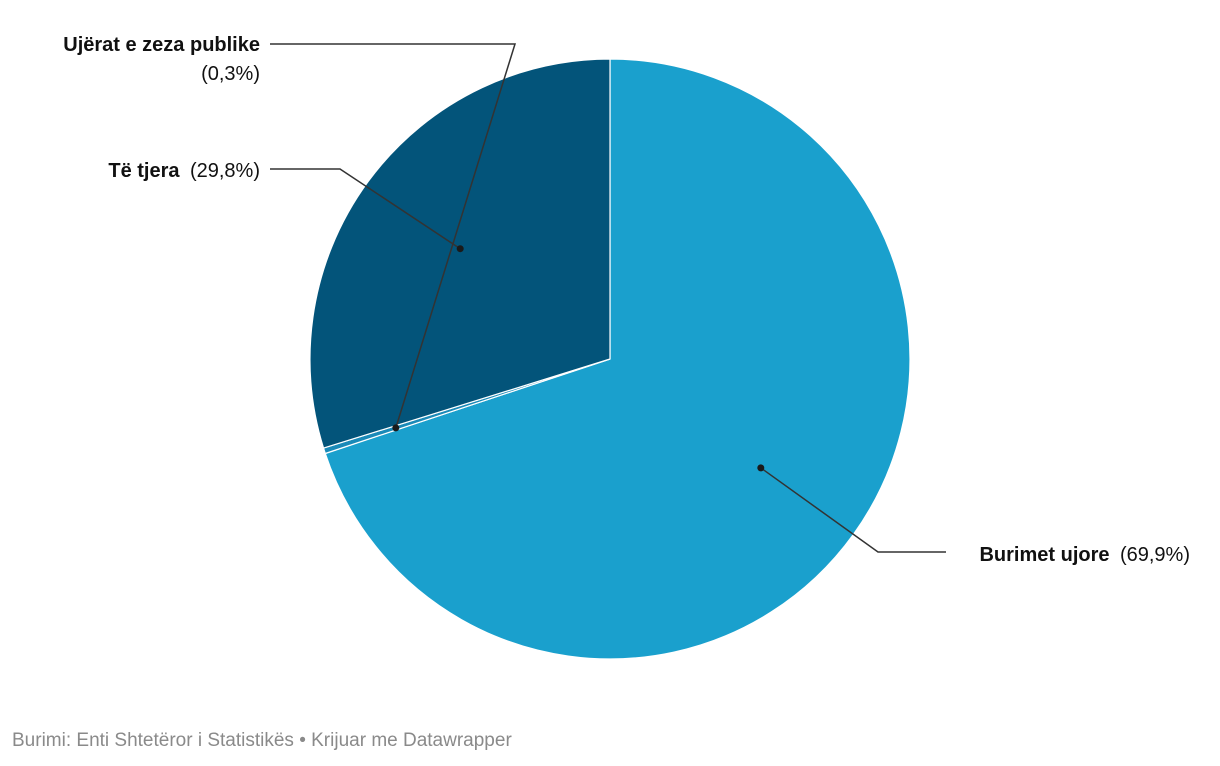 The height and width of the screenshot is (766, 1220). Describe the element at coordinates (1084, 555) in the screenshot. I see `label-burimet-ujore: Burimet ujore (69,9%)` at that location.